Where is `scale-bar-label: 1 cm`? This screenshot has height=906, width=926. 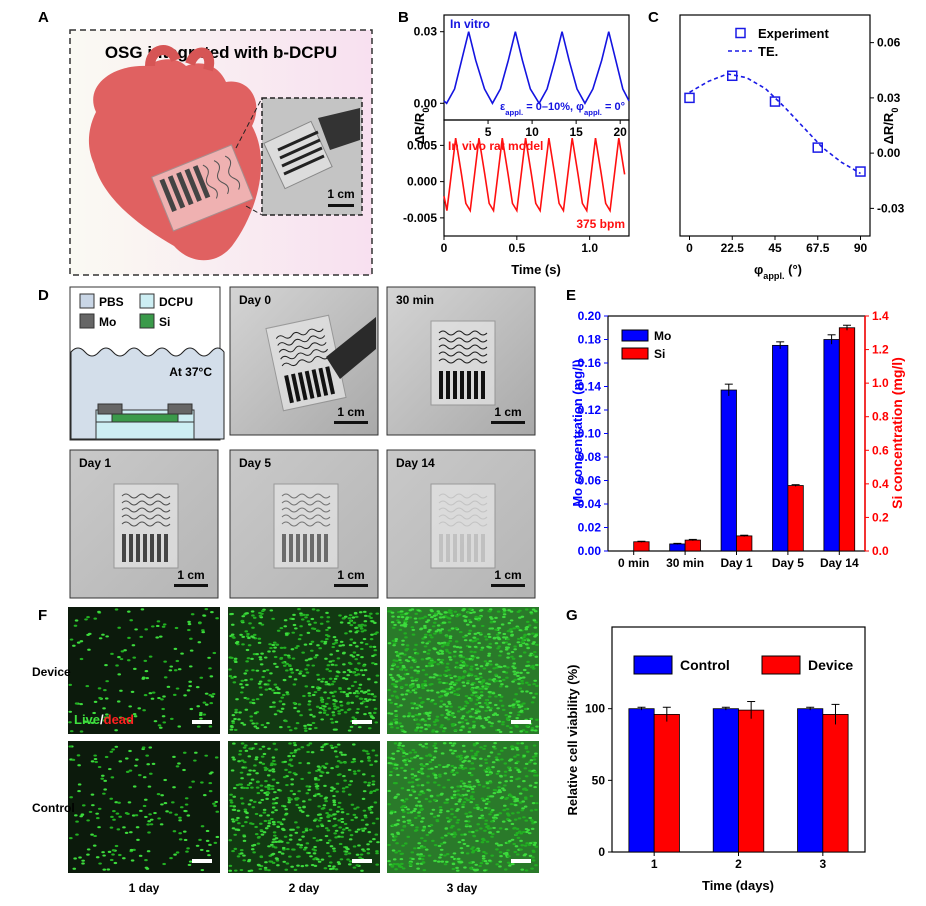
scale-bar-label: 1 cm is located at coordinates (350, 412).